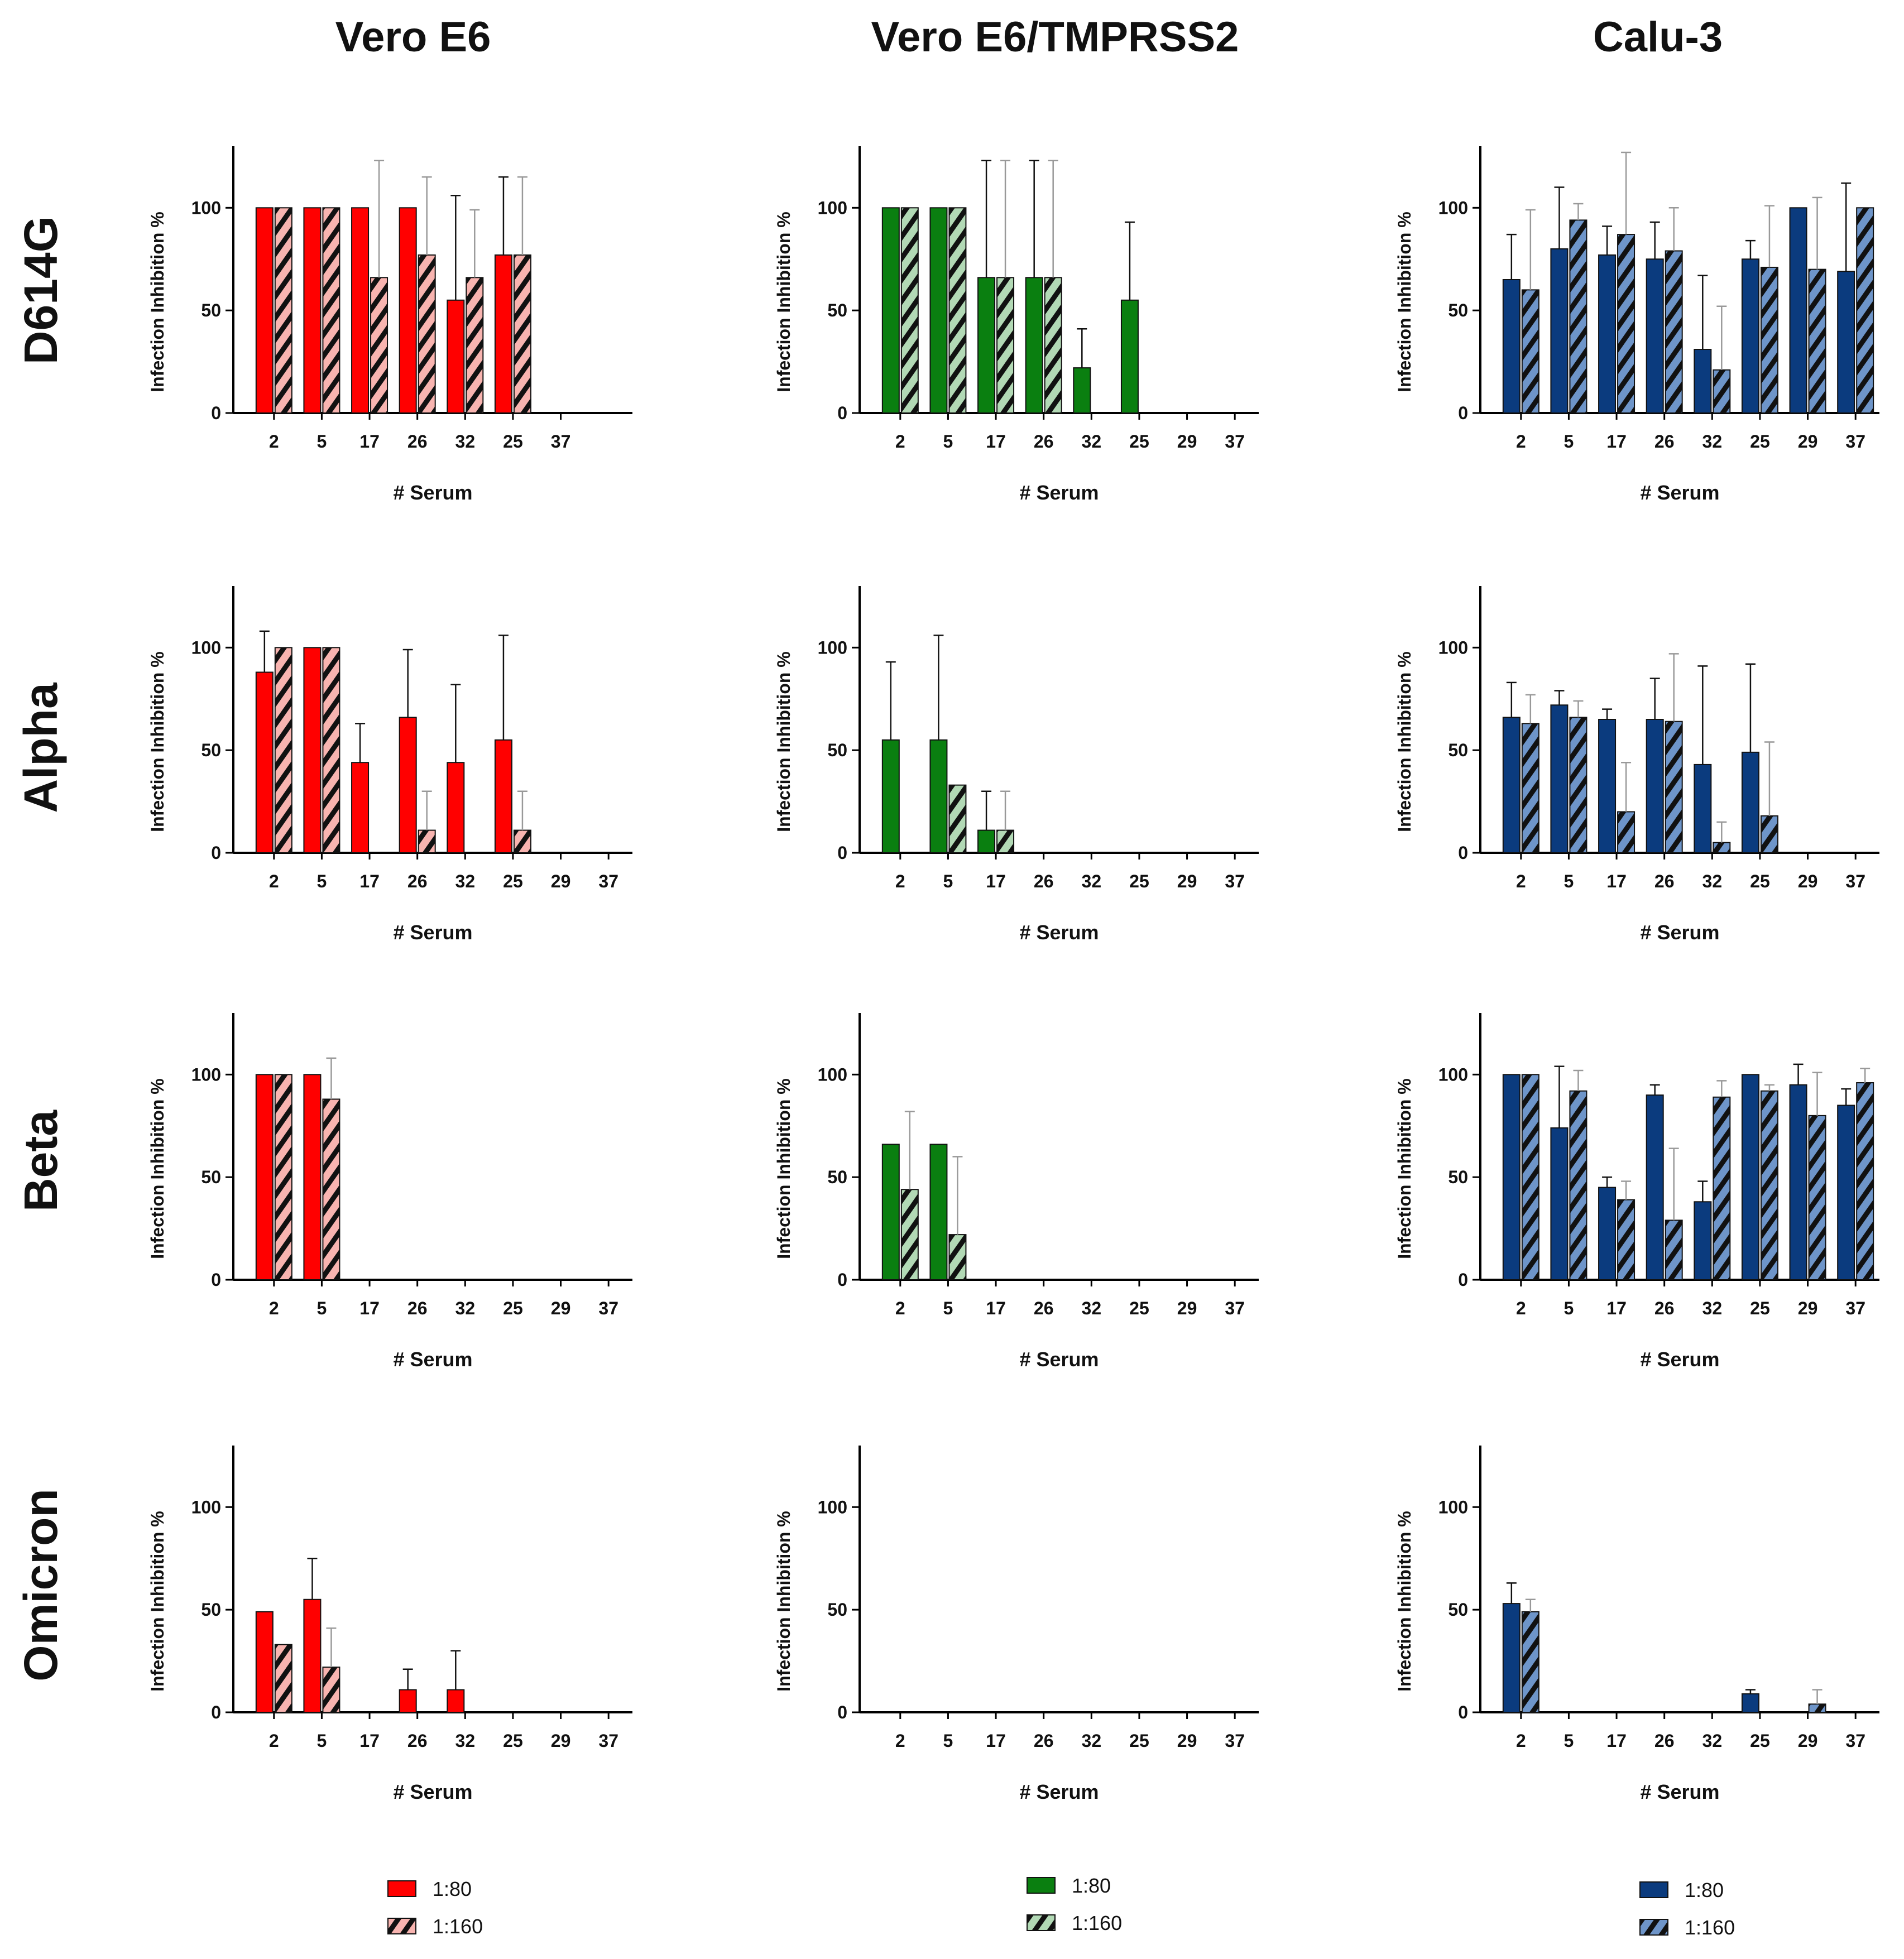  Describe the element at coordinates (401, 1926) in the screenshot. I see `legend-swatch-vero-hatch` at that location.